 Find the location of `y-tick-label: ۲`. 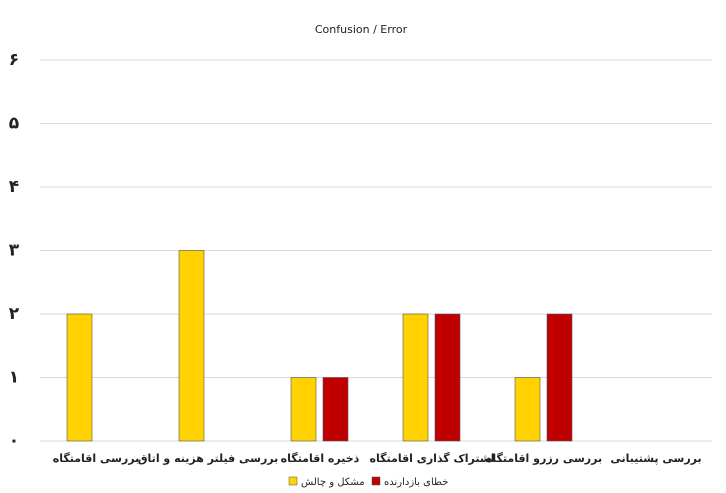

y-tick-label: ۲ is located at coordinates (14, 314).